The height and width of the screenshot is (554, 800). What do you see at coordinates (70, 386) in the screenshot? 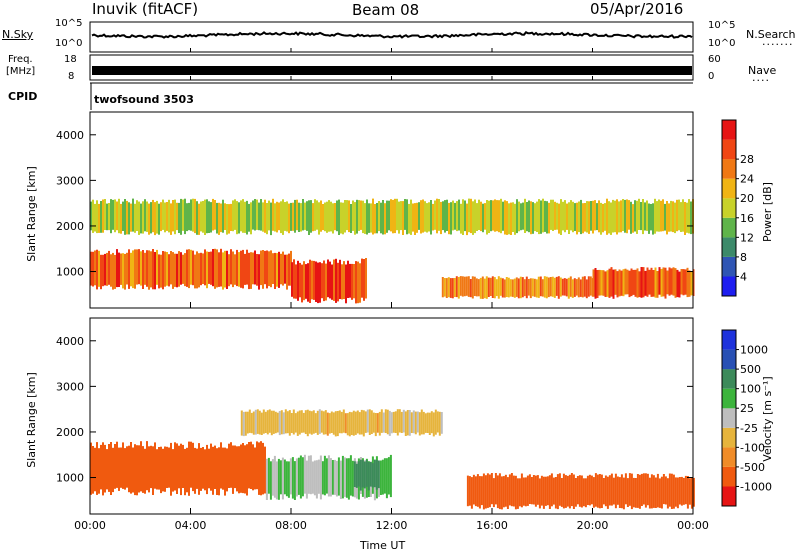
I see `y-tick-label: 3000` at bounding box center [70, 386].